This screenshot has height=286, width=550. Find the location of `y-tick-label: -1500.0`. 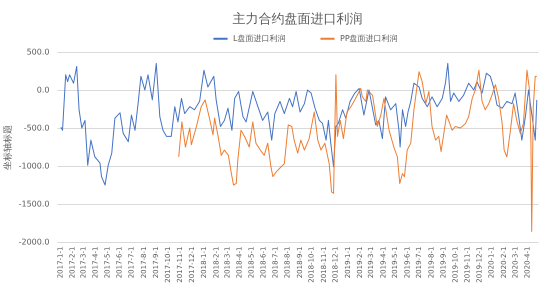

y-tick-label: -1500.0 is located at coordinates (34, 204).